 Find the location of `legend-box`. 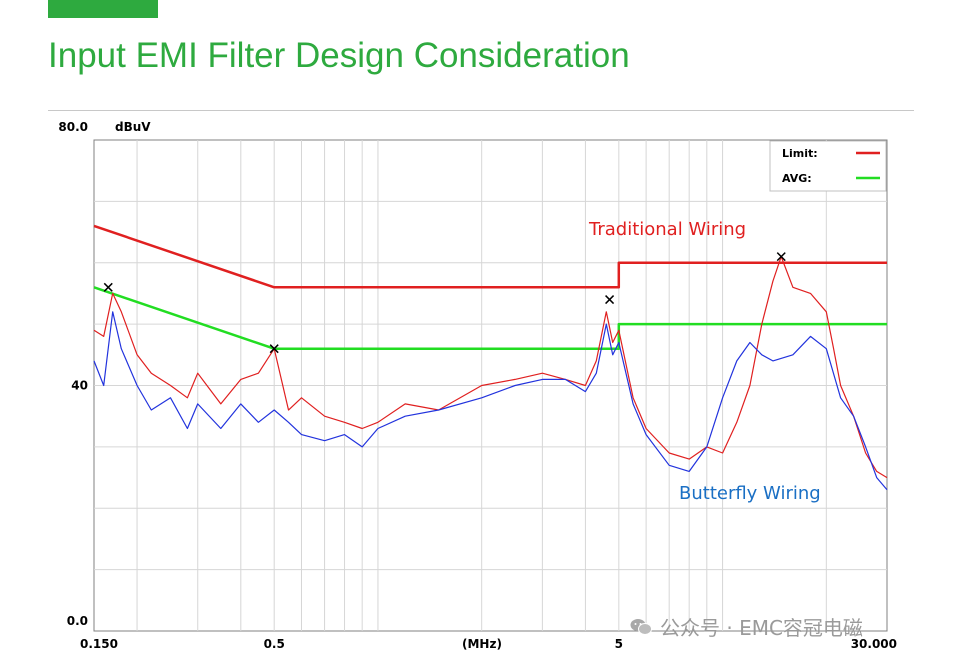

legend-box is located at coordinates (828, 166).